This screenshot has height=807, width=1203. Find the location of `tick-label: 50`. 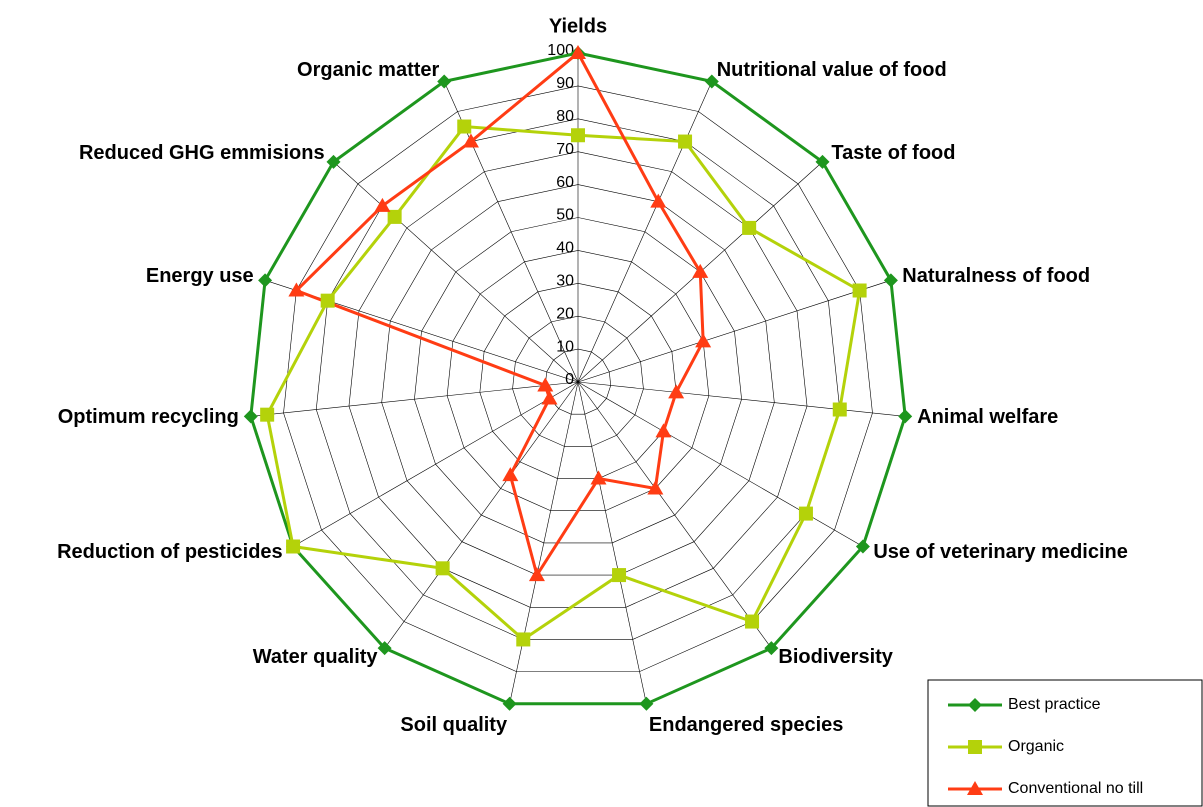

tick-label: 50 is located at coordinates (565, 215).